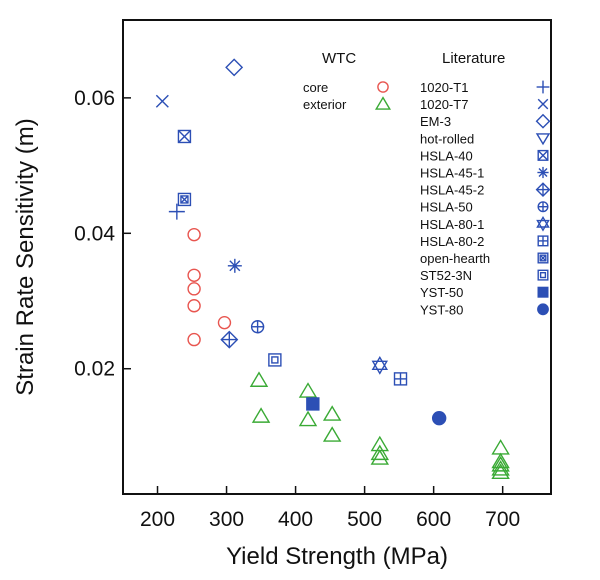 The image size is (600, 580). What do you see at coordinates (452, 241) in the screenshot?
I see `legend-label: HSLA-80-2` at bounding box center [452, 241].